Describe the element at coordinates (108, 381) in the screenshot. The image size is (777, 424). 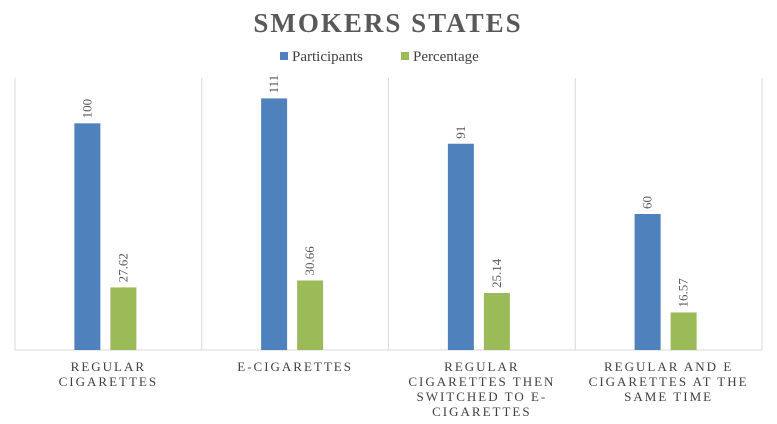
I see `category-label-0: CIGARETTES` at that location.